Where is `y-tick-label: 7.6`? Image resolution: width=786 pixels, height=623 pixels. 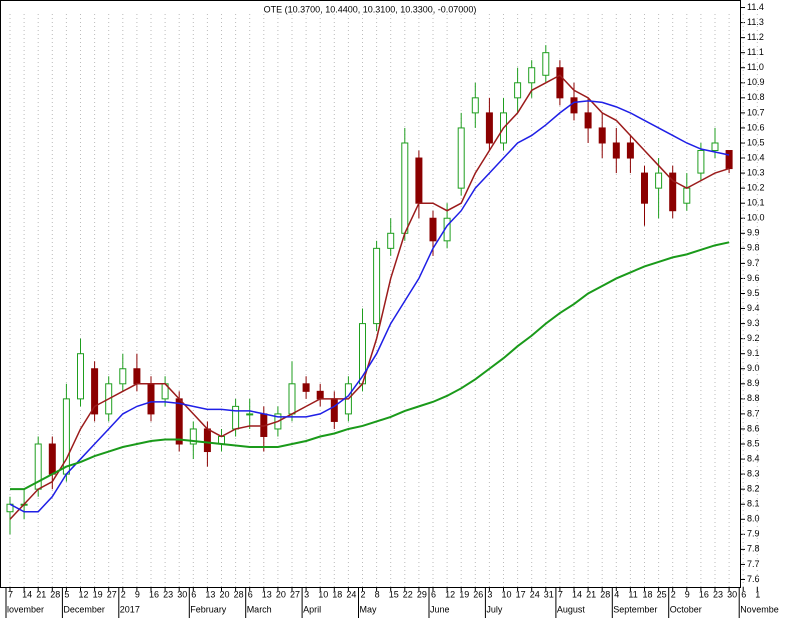
y-tick-label: 7.6 is located at coordinates (753, 579).